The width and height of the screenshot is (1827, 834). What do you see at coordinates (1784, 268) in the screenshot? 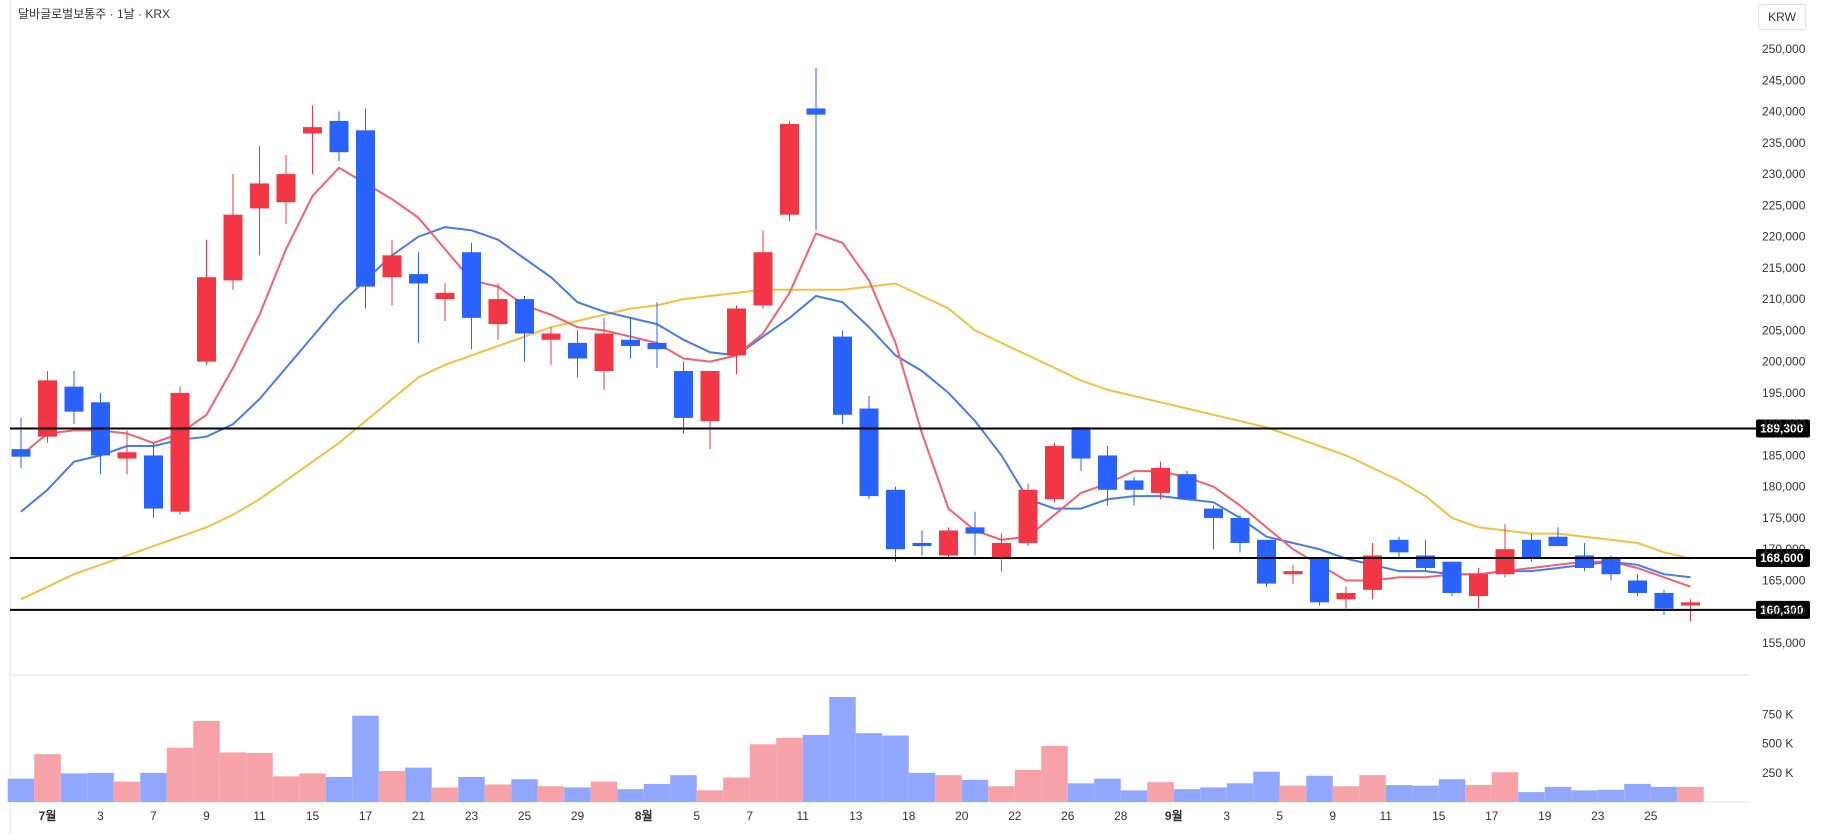
I see `price-tick-label: 215,000` at bounding box center [1784, 268].